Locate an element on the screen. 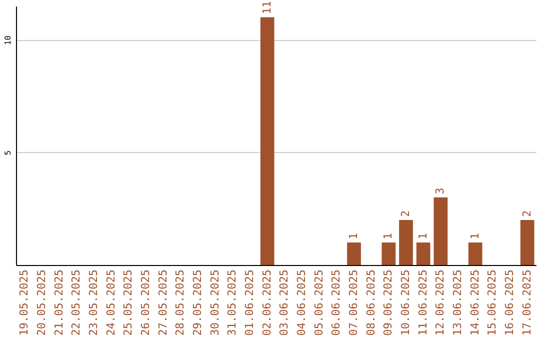 The width and height of the screenshot is (540, 340). x-tick-label: 06.06.2025 is located at coordinates (336, 303).